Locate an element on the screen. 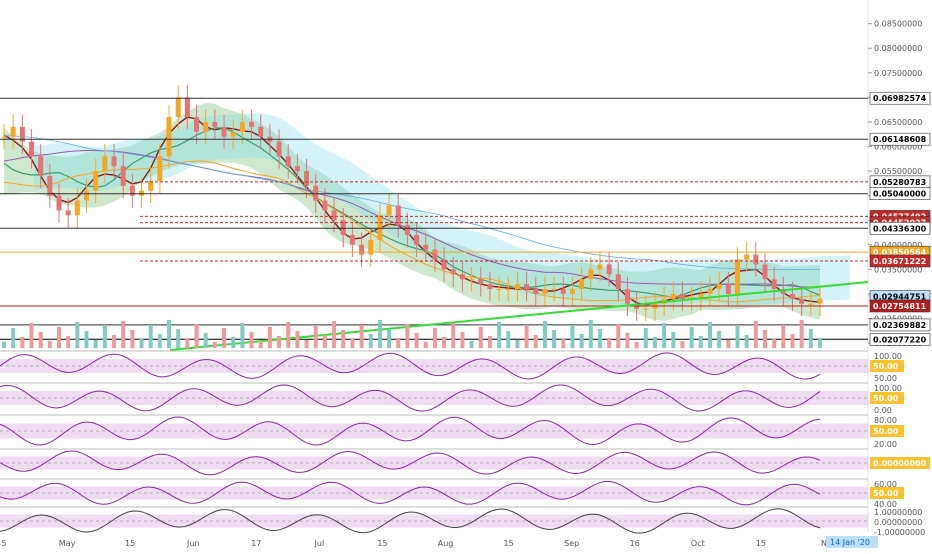  time-tick-label: 16 is located at coordinates (635, 543).